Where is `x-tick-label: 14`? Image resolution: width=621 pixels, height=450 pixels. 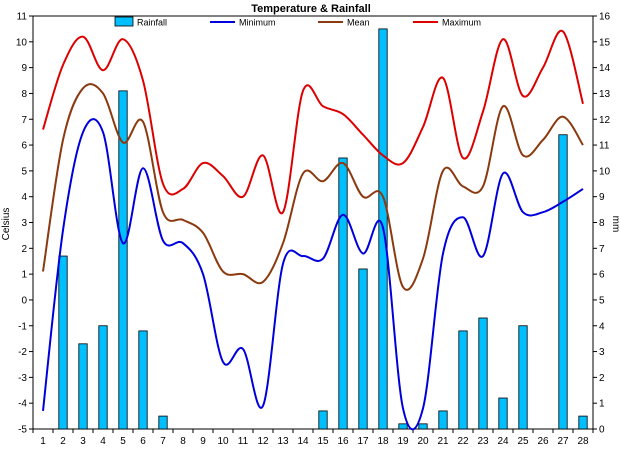
x-tick-label: 14 is located at coordinates (303, 441).